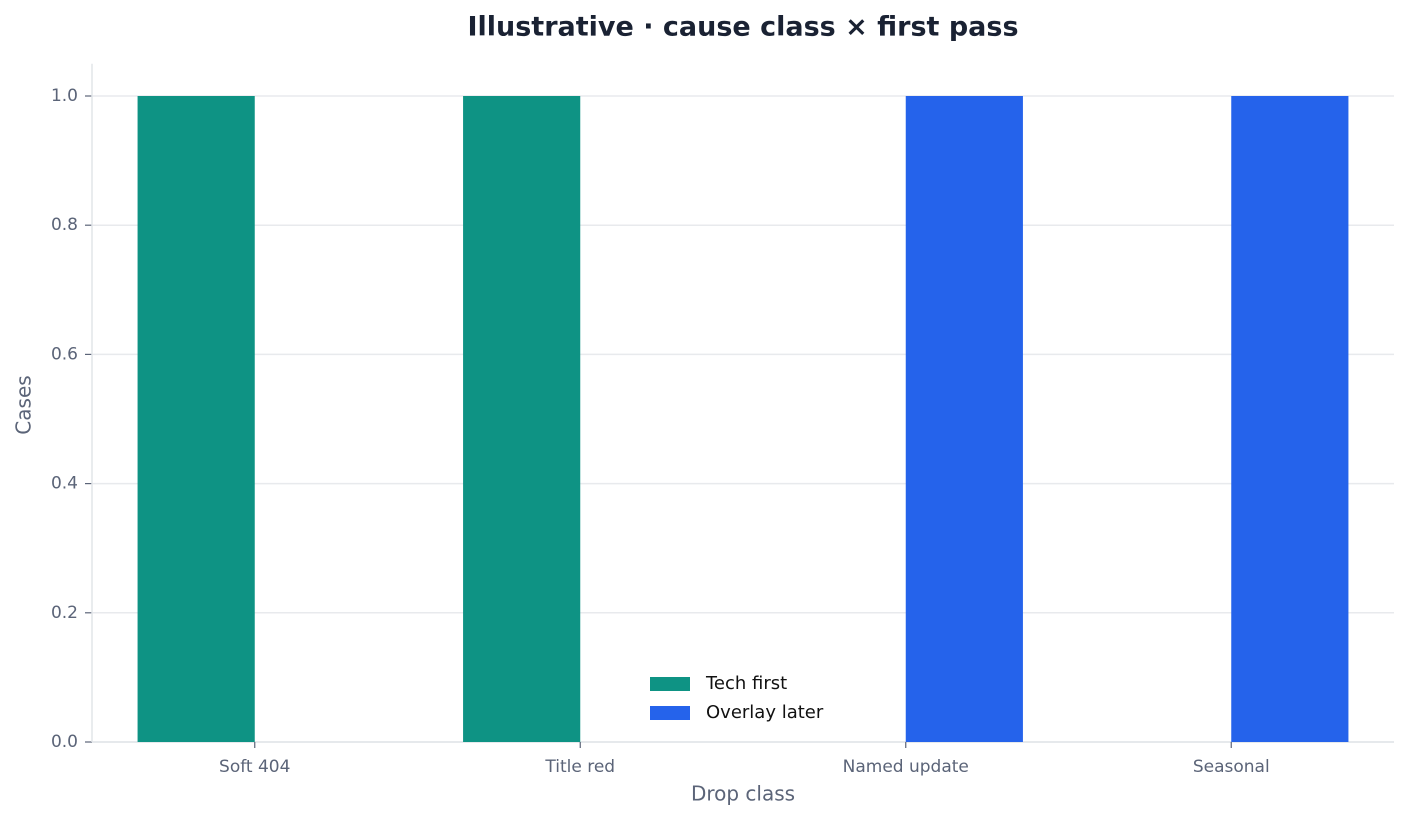  I want to click on y-tick-label: 0.8, so click(64, 225).